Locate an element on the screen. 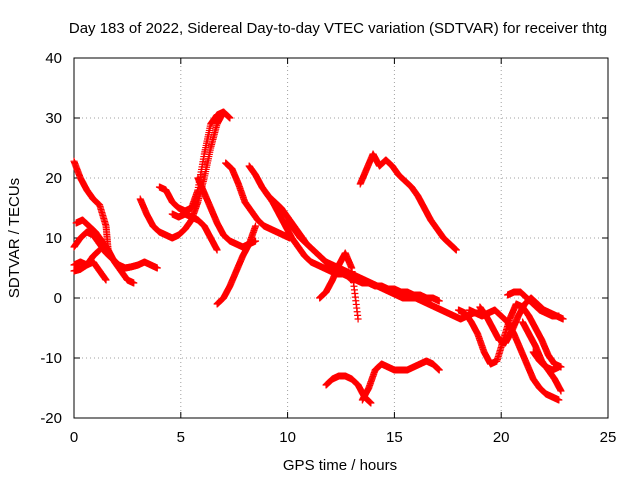  x-tick-label: 10 is located at coordinates (287, 437).